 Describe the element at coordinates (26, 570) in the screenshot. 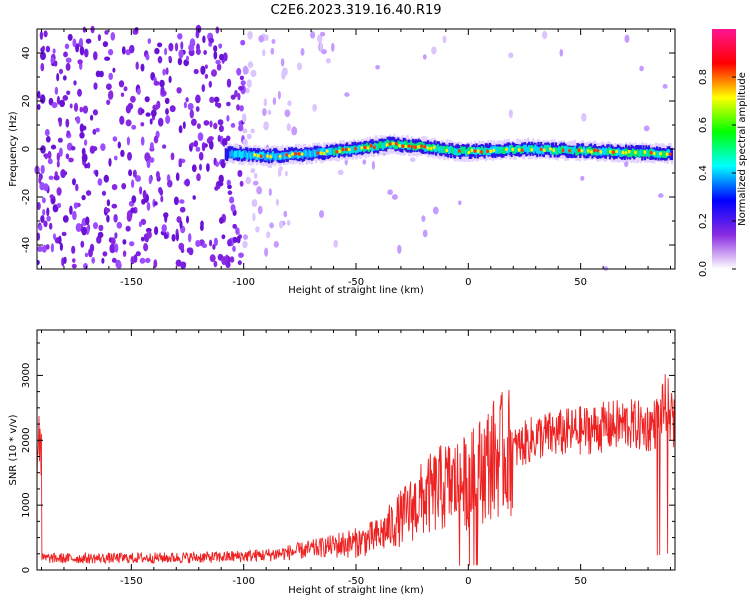

I see `y-tick-label: 0` at that location.